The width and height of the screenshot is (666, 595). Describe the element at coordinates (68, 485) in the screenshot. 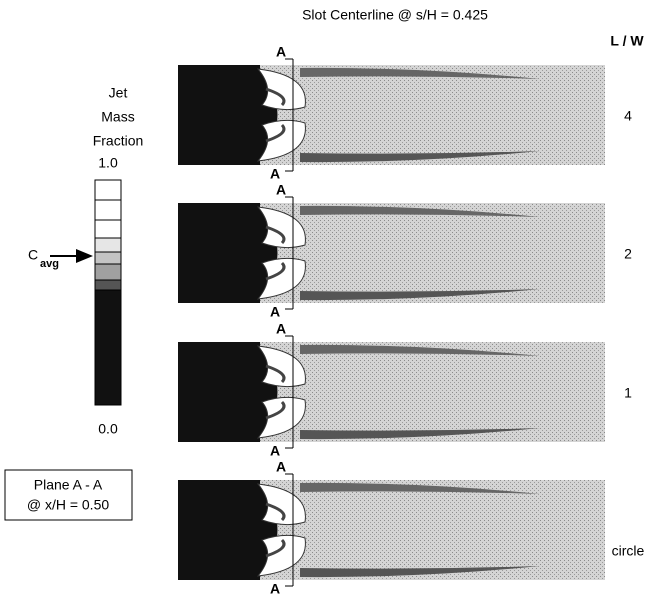

I see `plane-text: Plane A - A` at that location.